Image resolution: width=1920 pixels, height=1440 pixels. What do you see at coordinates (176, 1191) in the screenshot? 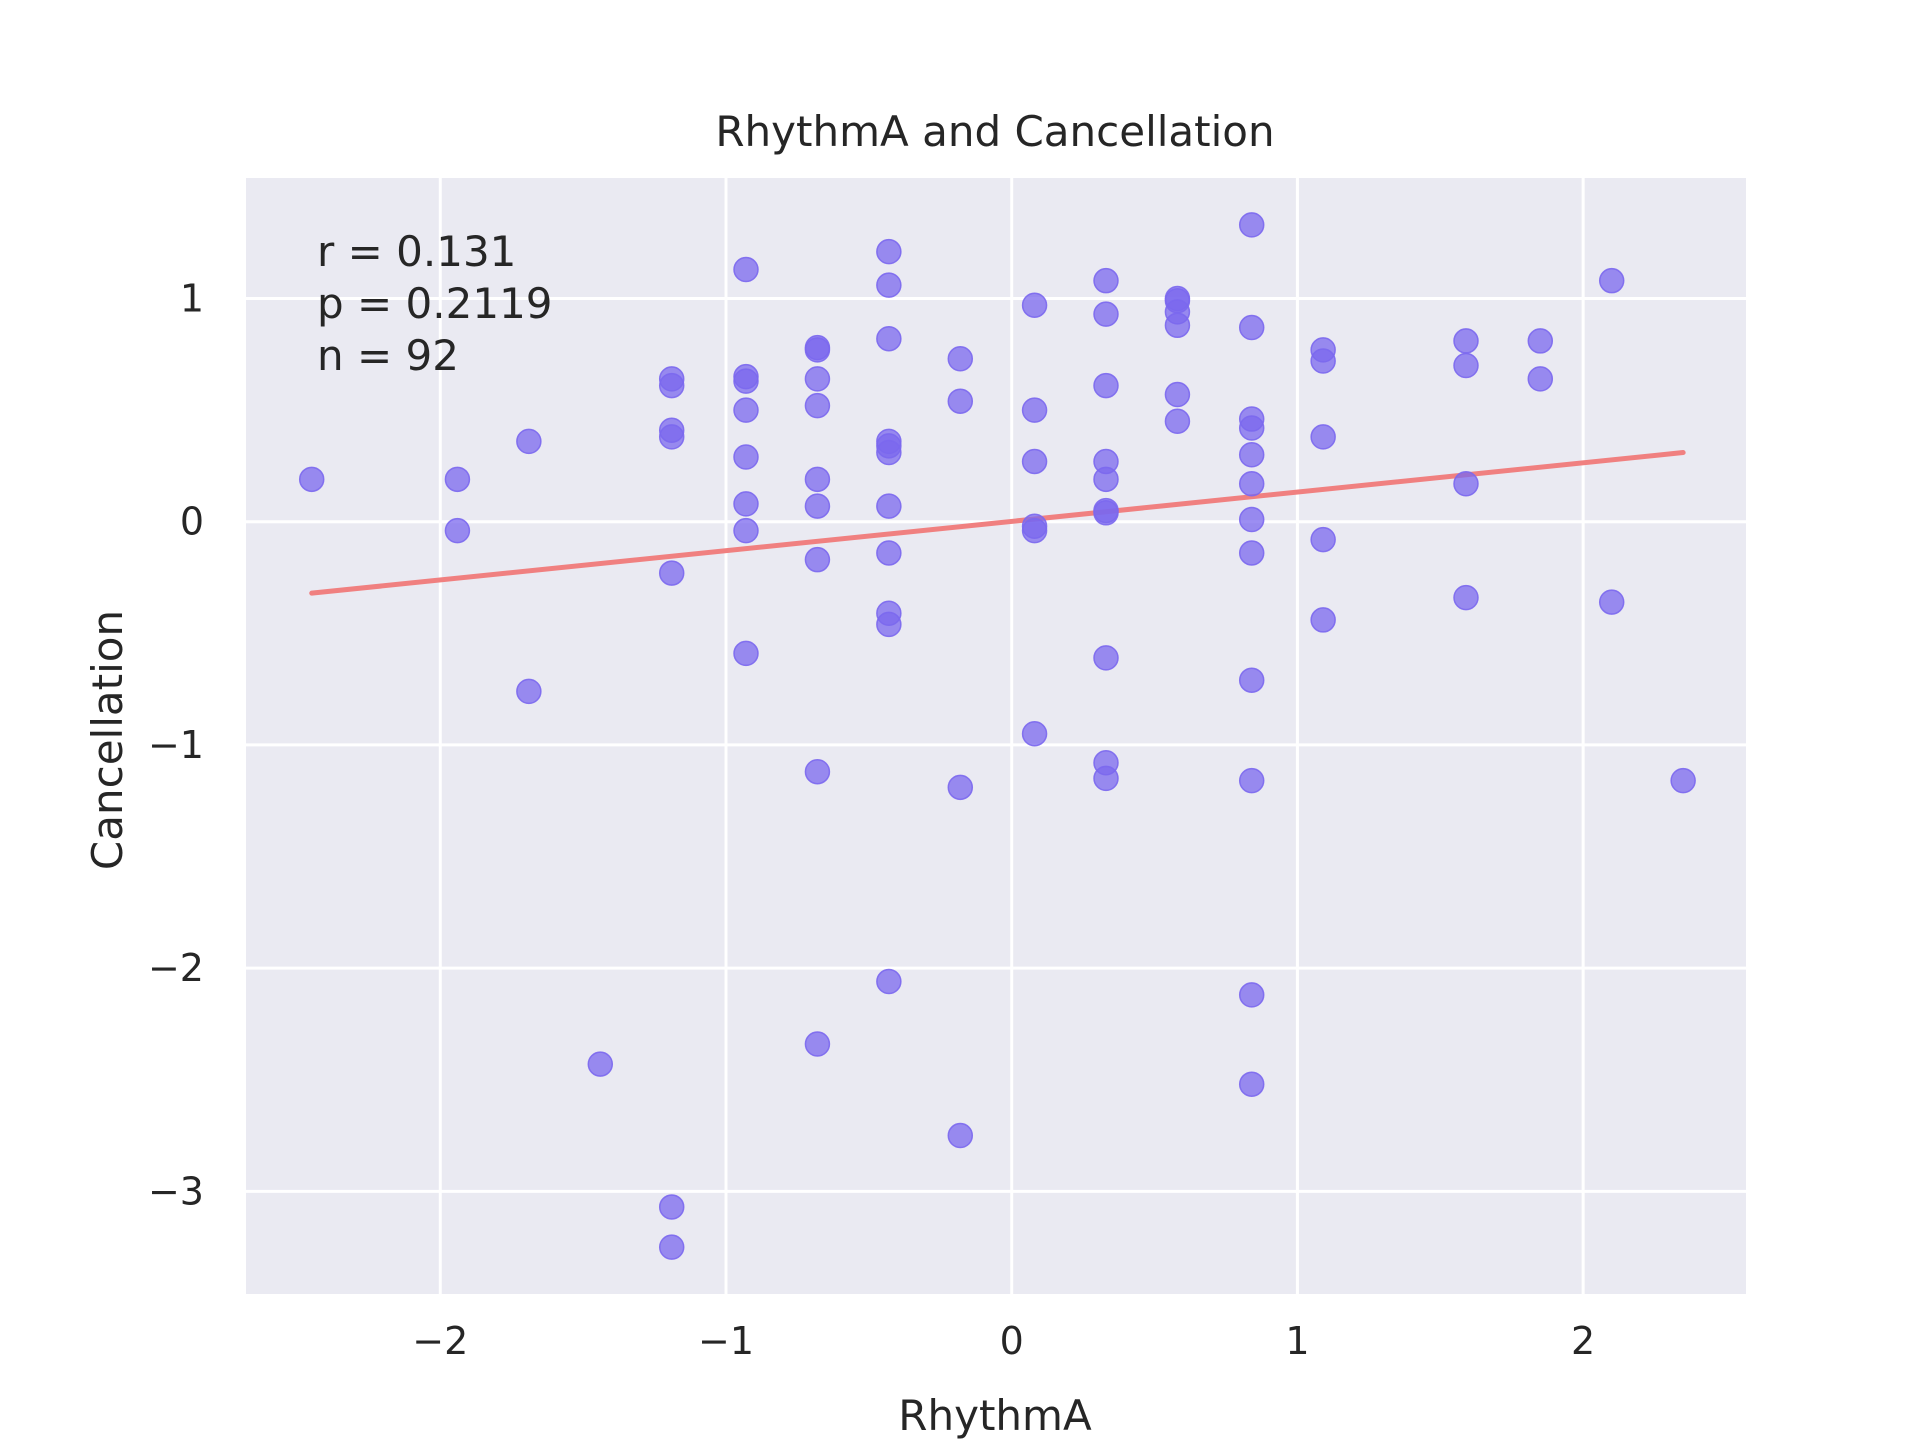
I see `y-tick-label: −3` at bounding box center [176, 1191].